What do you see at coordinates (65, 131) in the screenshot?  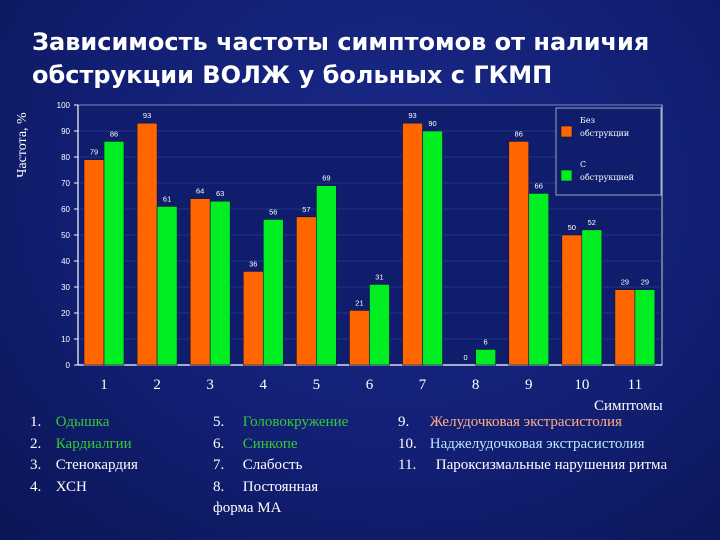 I see `y-tick-label: 90` at bounding box center [65, 131].